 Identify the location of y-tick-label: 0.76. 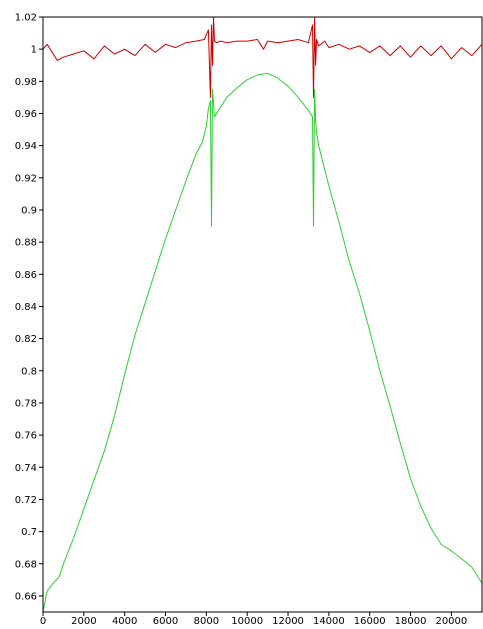
(26, 436).